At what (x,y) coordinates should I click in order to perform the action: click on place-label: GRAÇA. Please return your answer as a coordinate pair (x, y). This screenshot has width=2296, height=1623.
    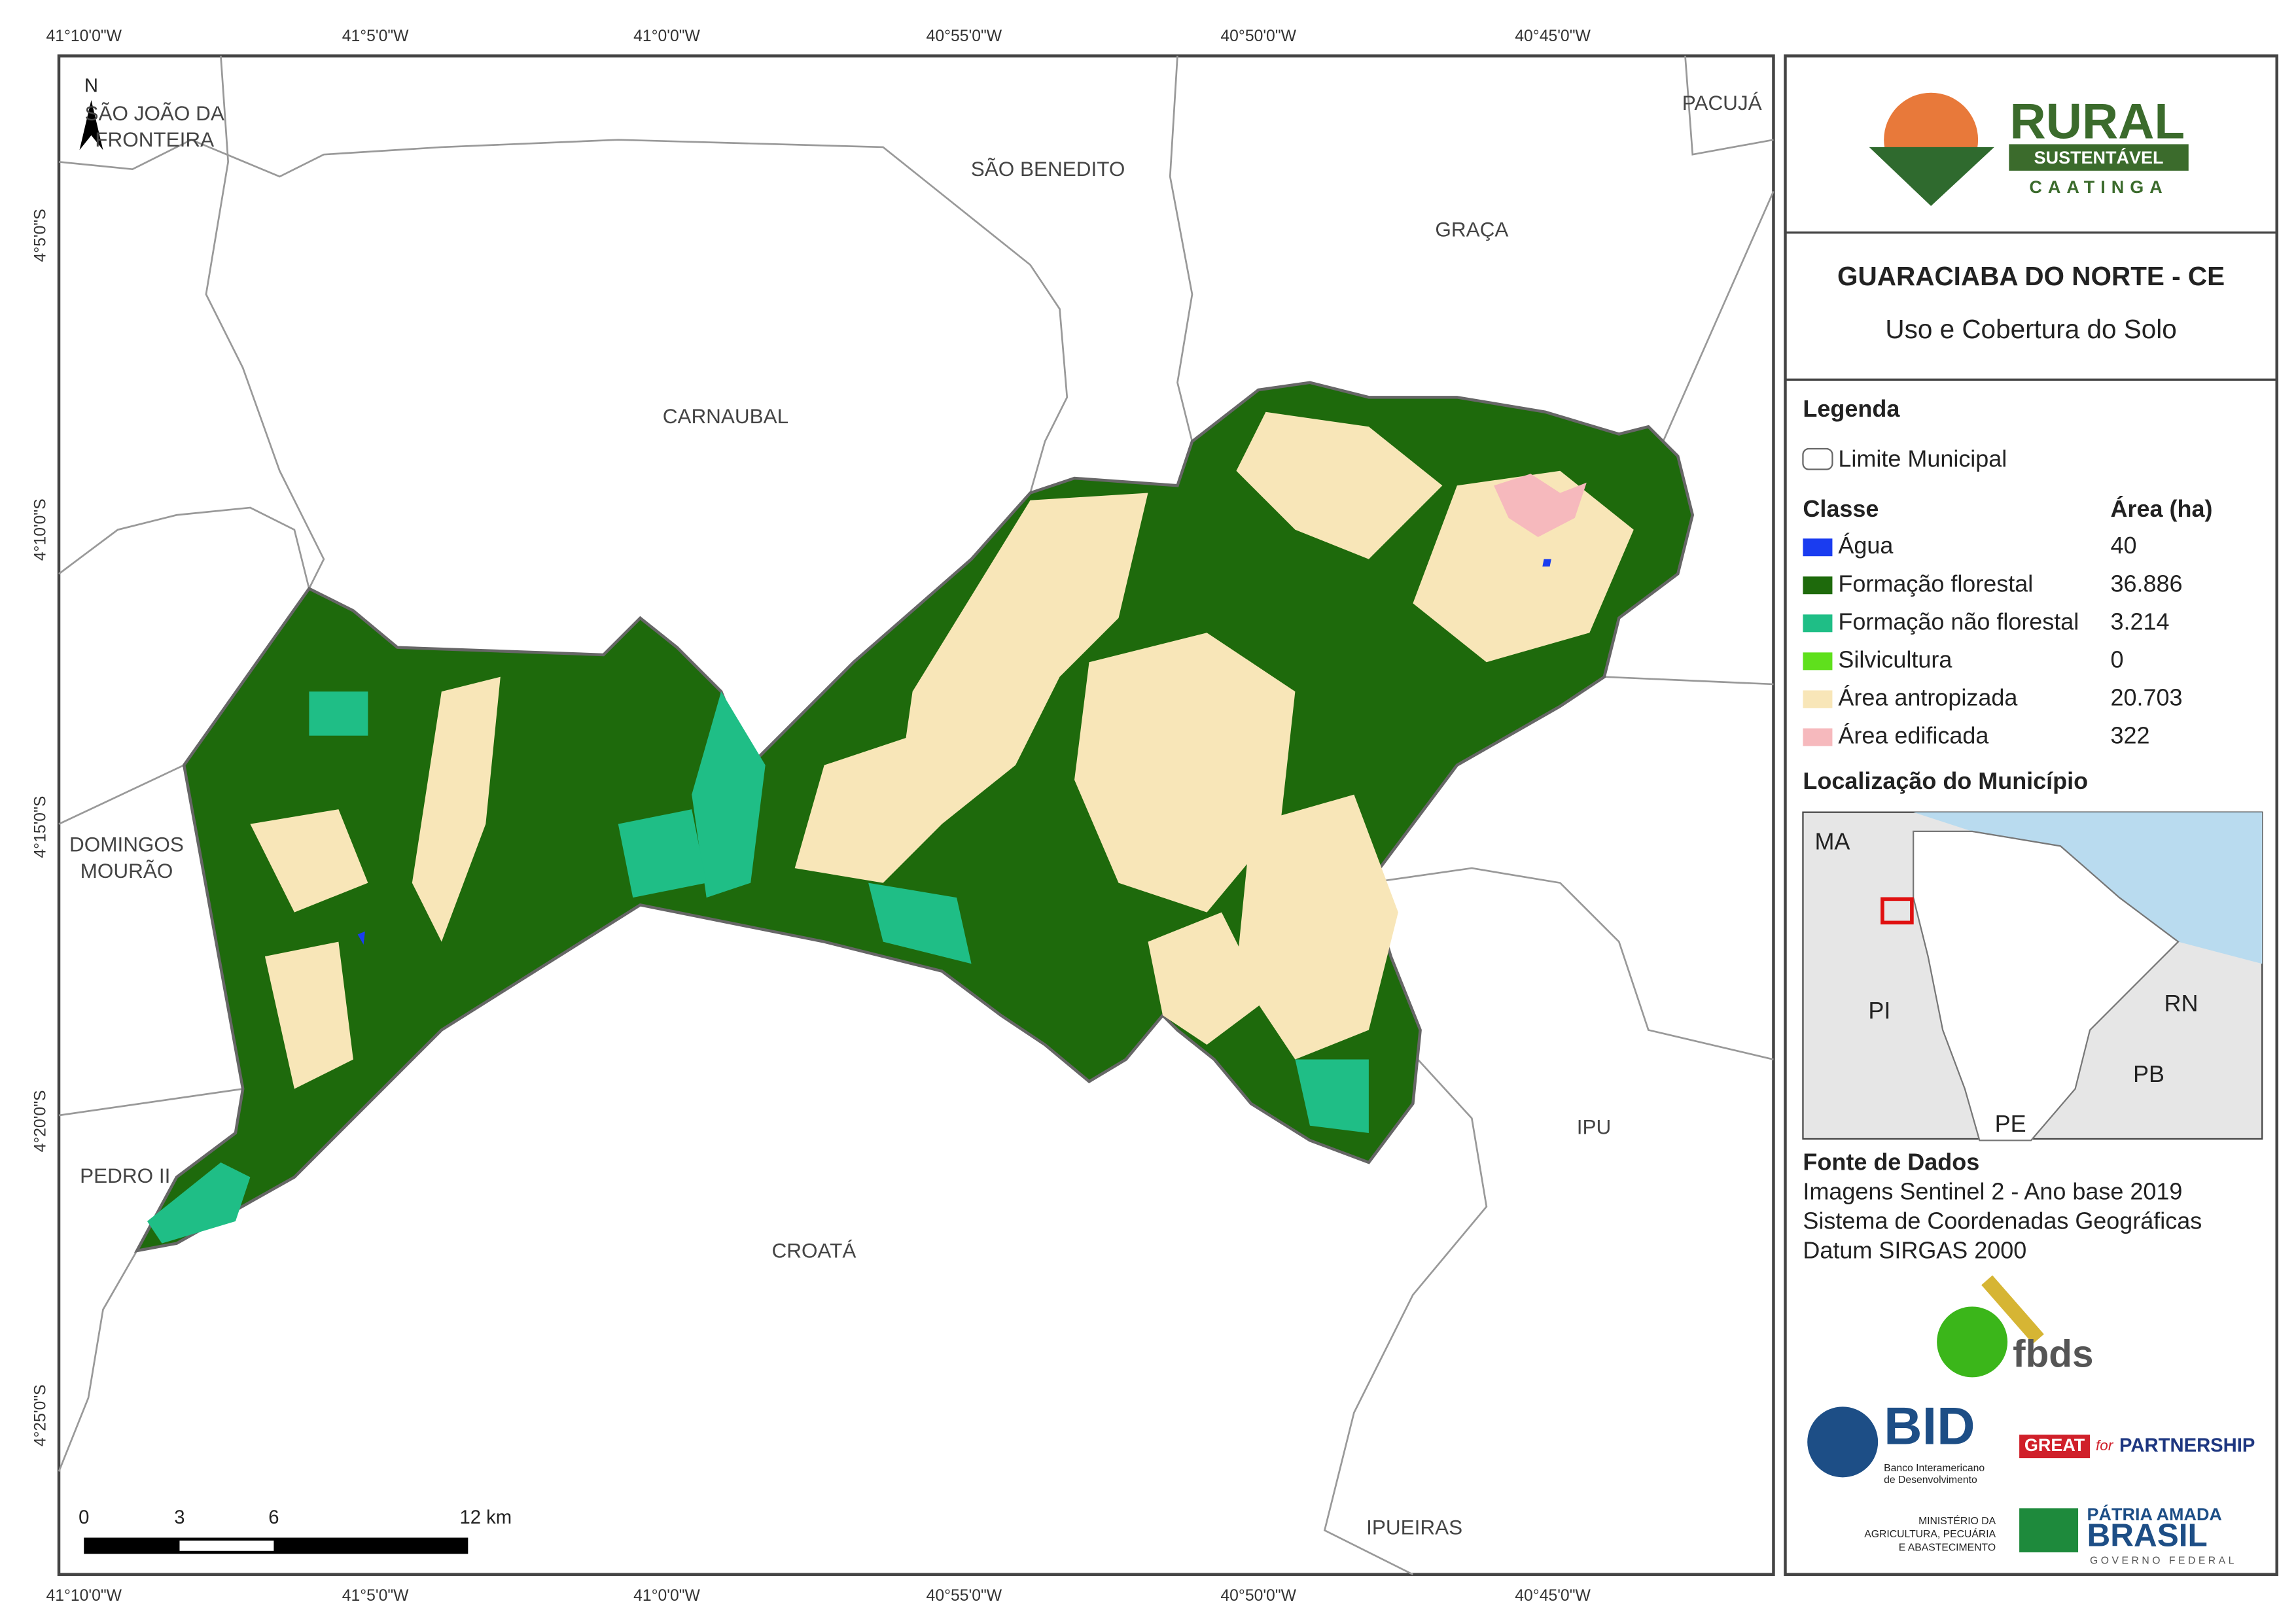
    Looking at the image, I should click on (1472, 229).